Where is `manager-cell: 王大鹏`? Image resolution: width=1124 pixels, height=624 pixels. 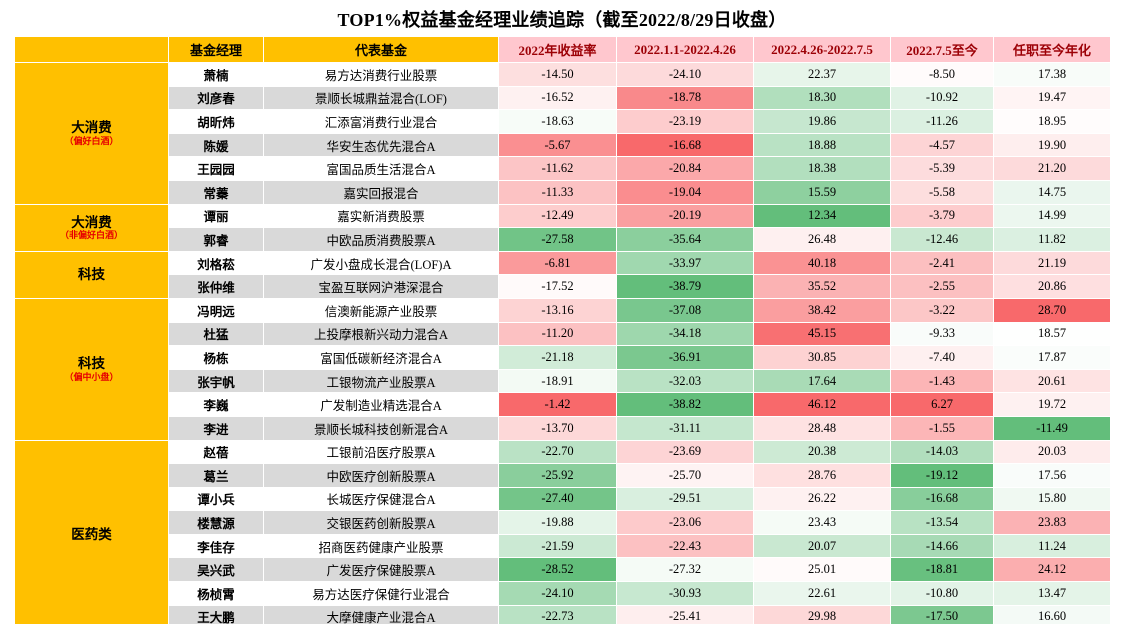
manager-cell: 王大鹏 is located at coordinates (216, 614).